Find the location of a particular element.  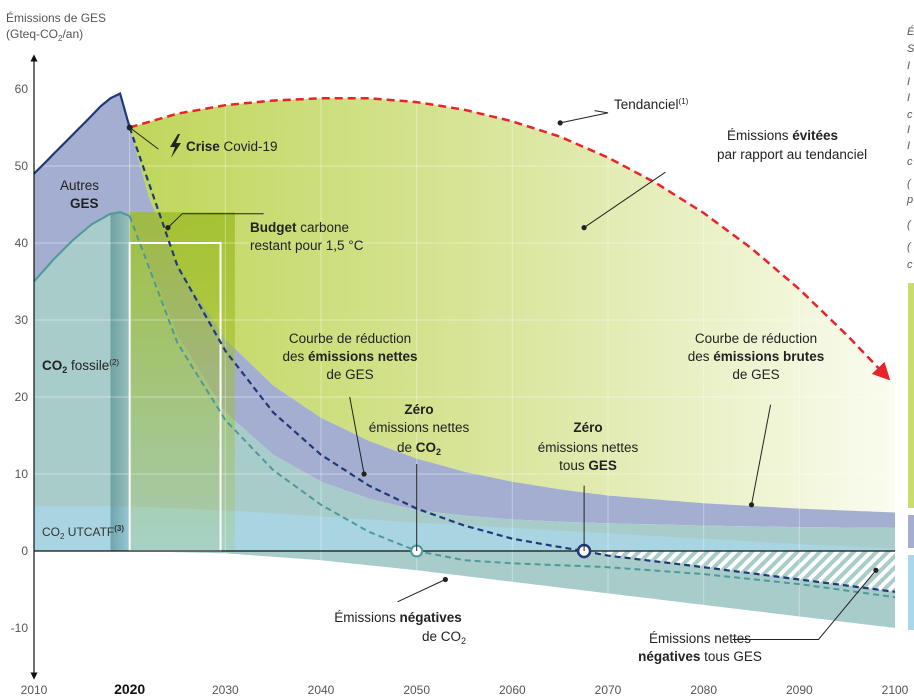

side-char-3: I is located at coordinates (908, 82).